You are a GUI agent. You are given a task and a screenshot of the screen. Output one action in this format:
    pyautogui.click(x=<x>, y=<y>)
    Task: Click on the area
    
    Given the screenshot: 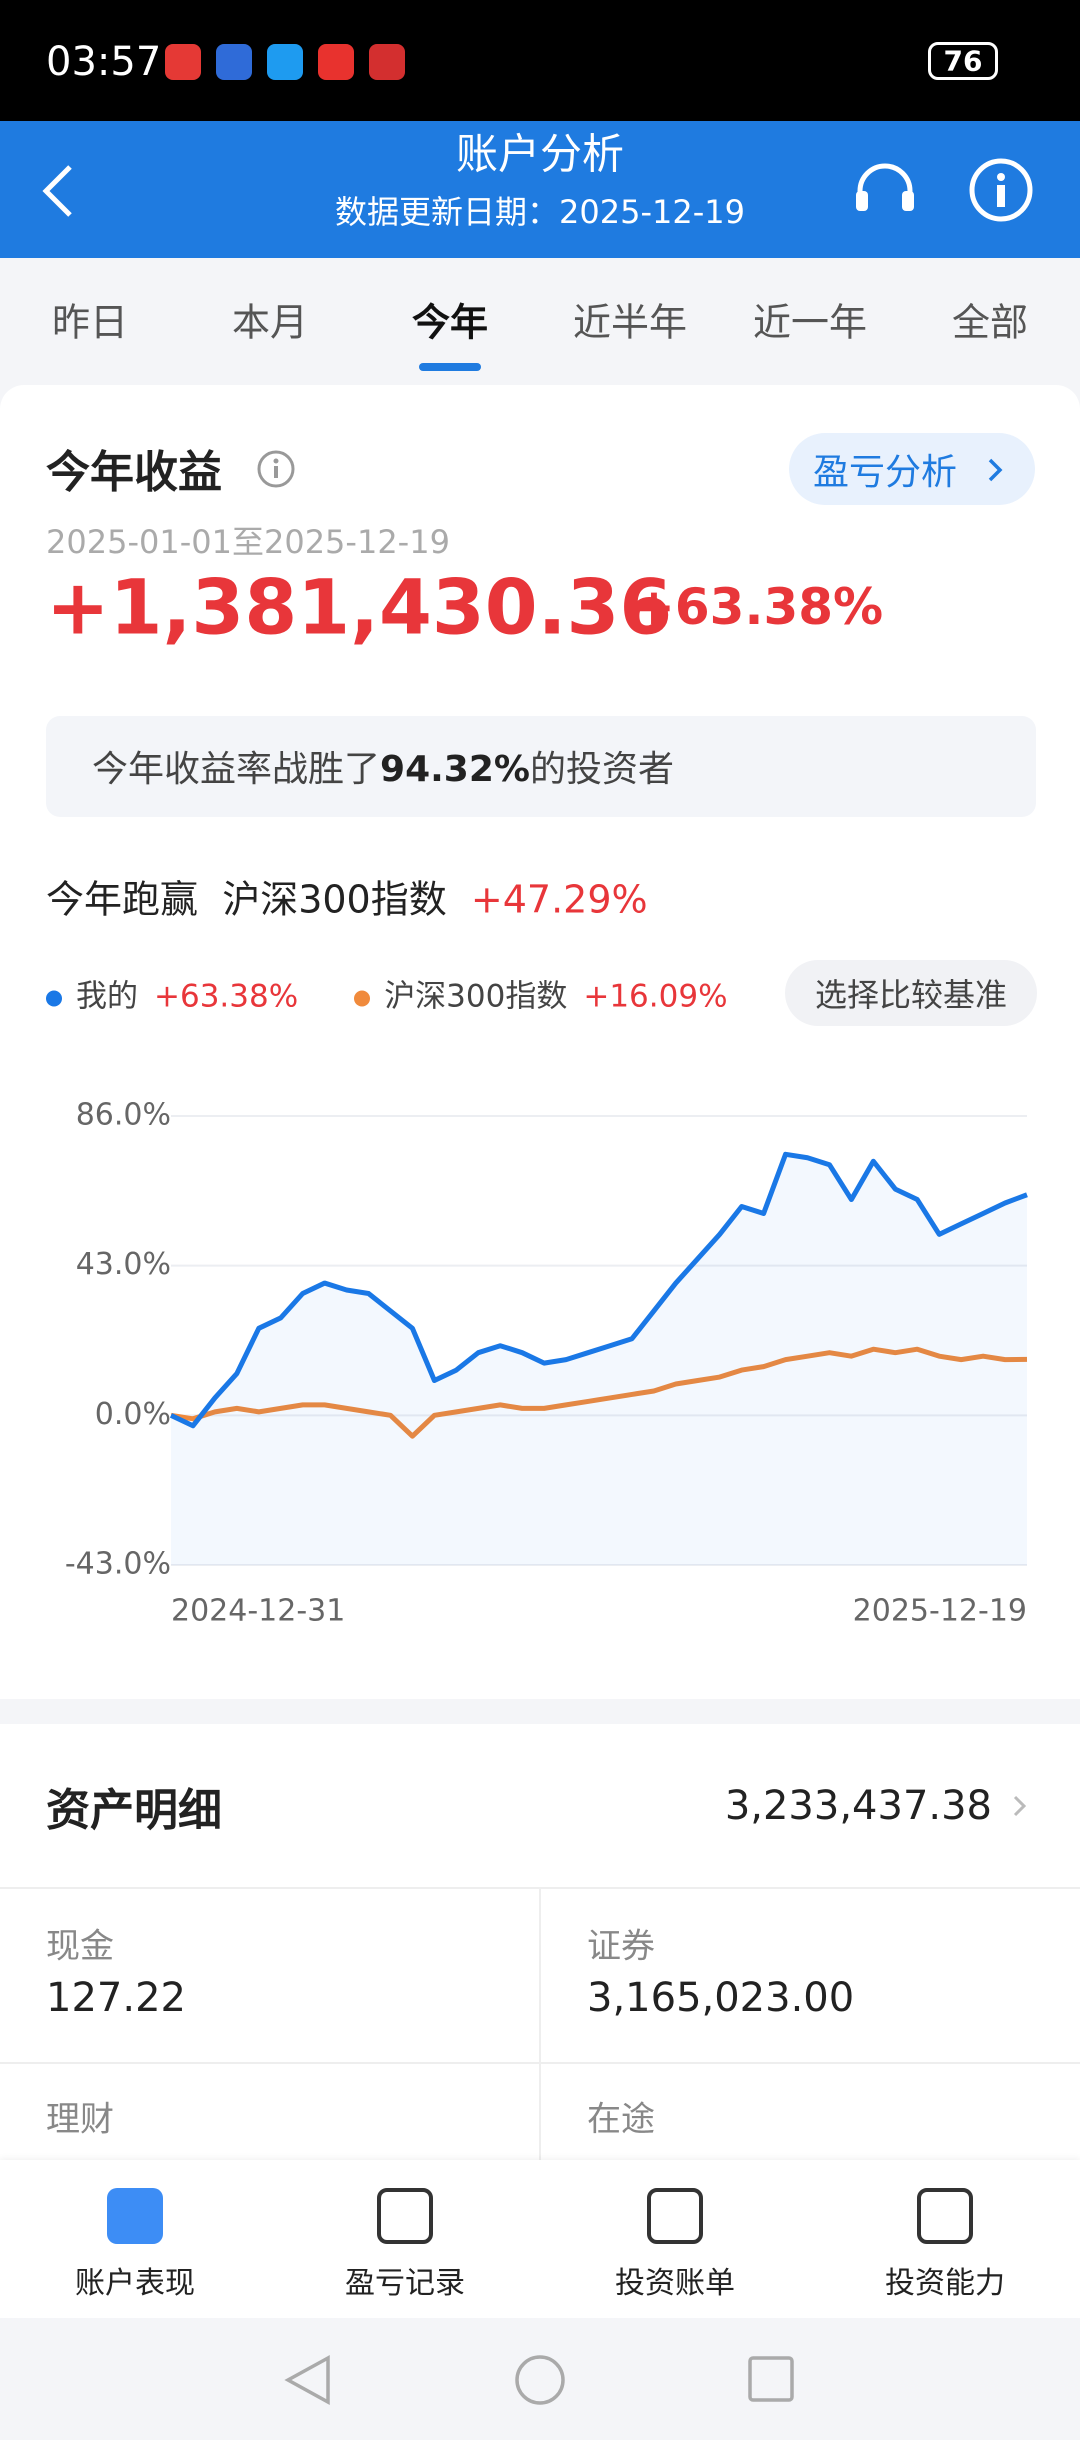 What is the action you would take?
    pyautogui.click(x=599, y=1359)
    